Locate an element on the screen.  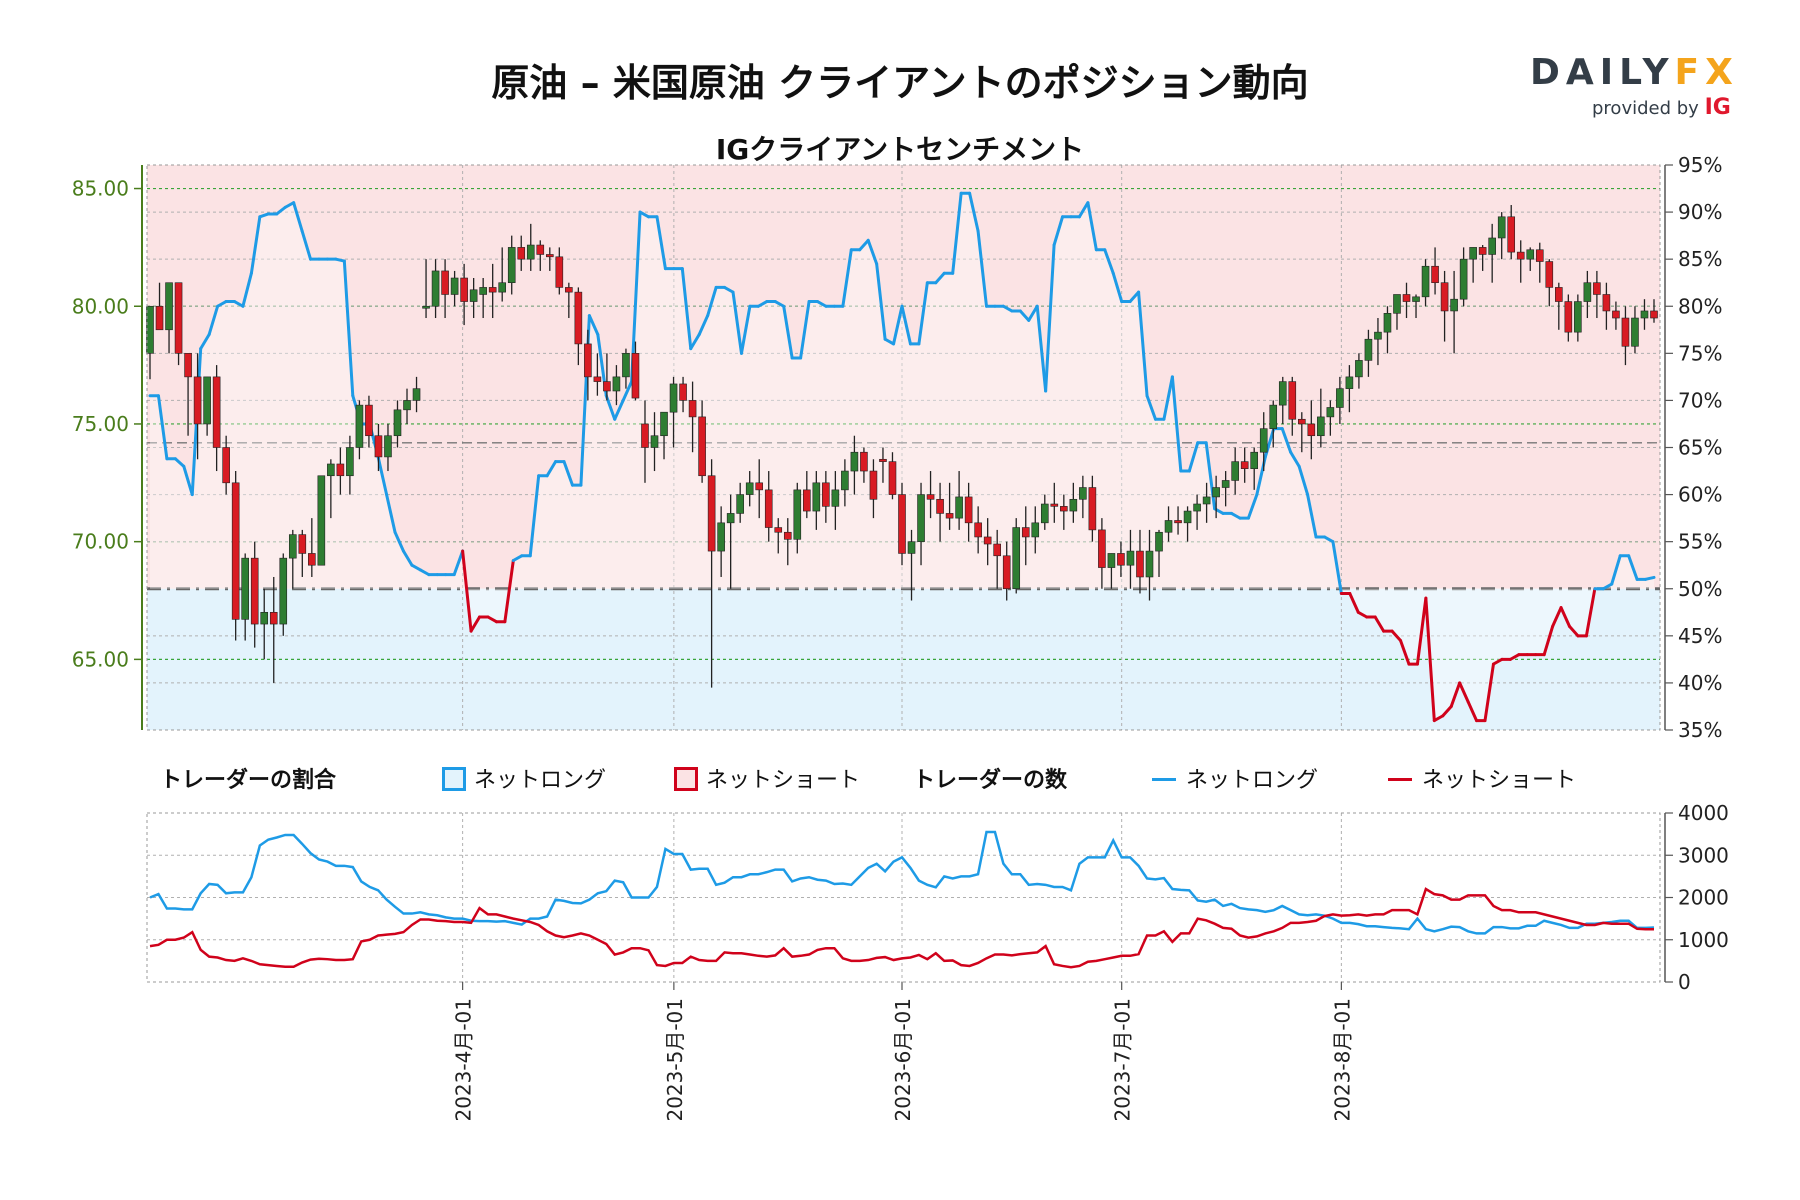
sentiment-tick-label: 70% is located at coordinates (1700, 400).